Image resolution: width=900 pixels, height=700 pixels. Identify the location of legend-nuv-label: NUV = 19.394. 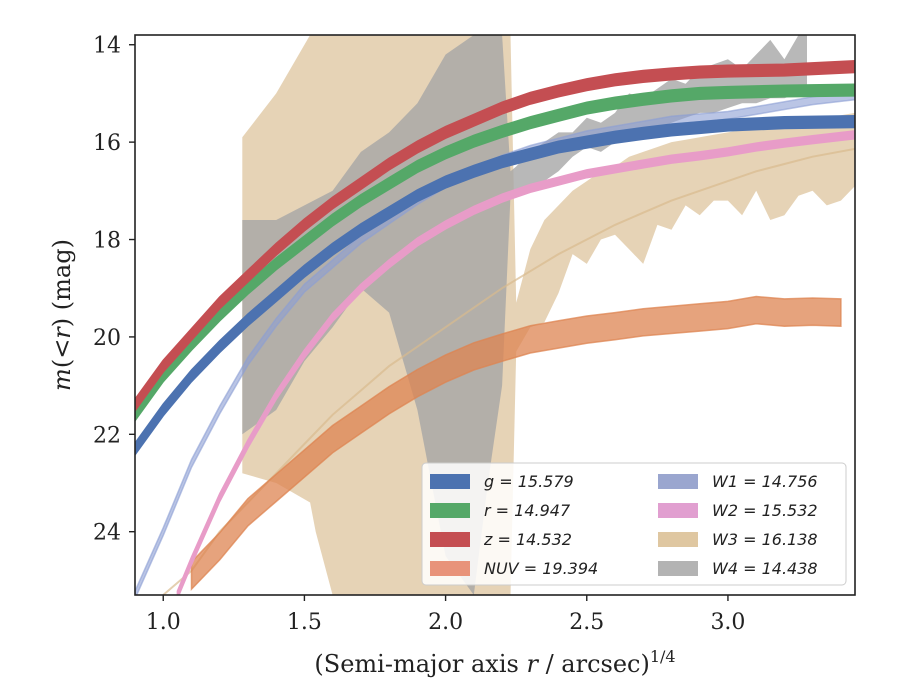
(541, 568).